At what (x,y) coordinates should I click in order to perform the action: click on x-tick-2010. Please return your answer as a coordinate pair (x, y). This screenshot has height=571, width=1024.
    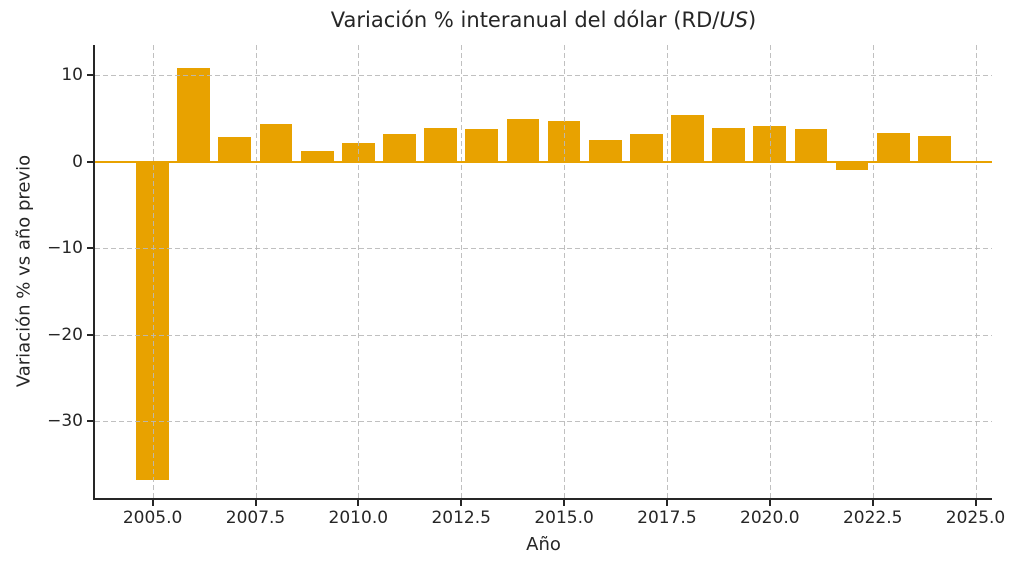
    Looking at the image, I should click on (358, 503).